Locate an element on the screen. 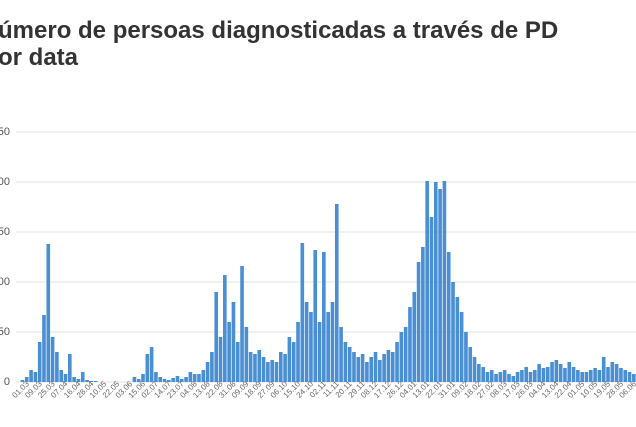 Image resolution: width=636 pixels, height=427 pixels. y-tick-label: 50 is located at coordinates (5, 332).